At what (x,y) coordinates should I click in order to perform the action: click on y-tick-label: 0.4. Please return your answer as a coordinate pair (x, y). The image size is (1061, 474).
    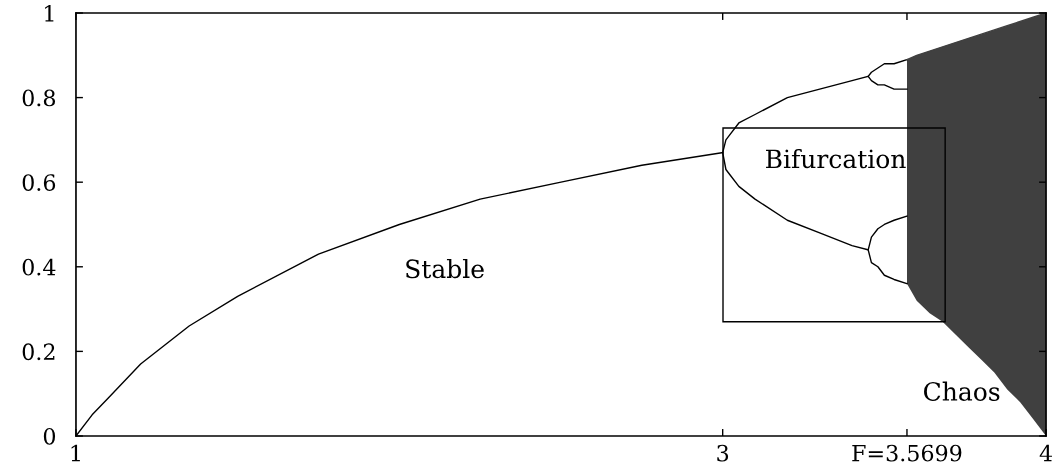
    Looking at the image, I should click on (39, 267).